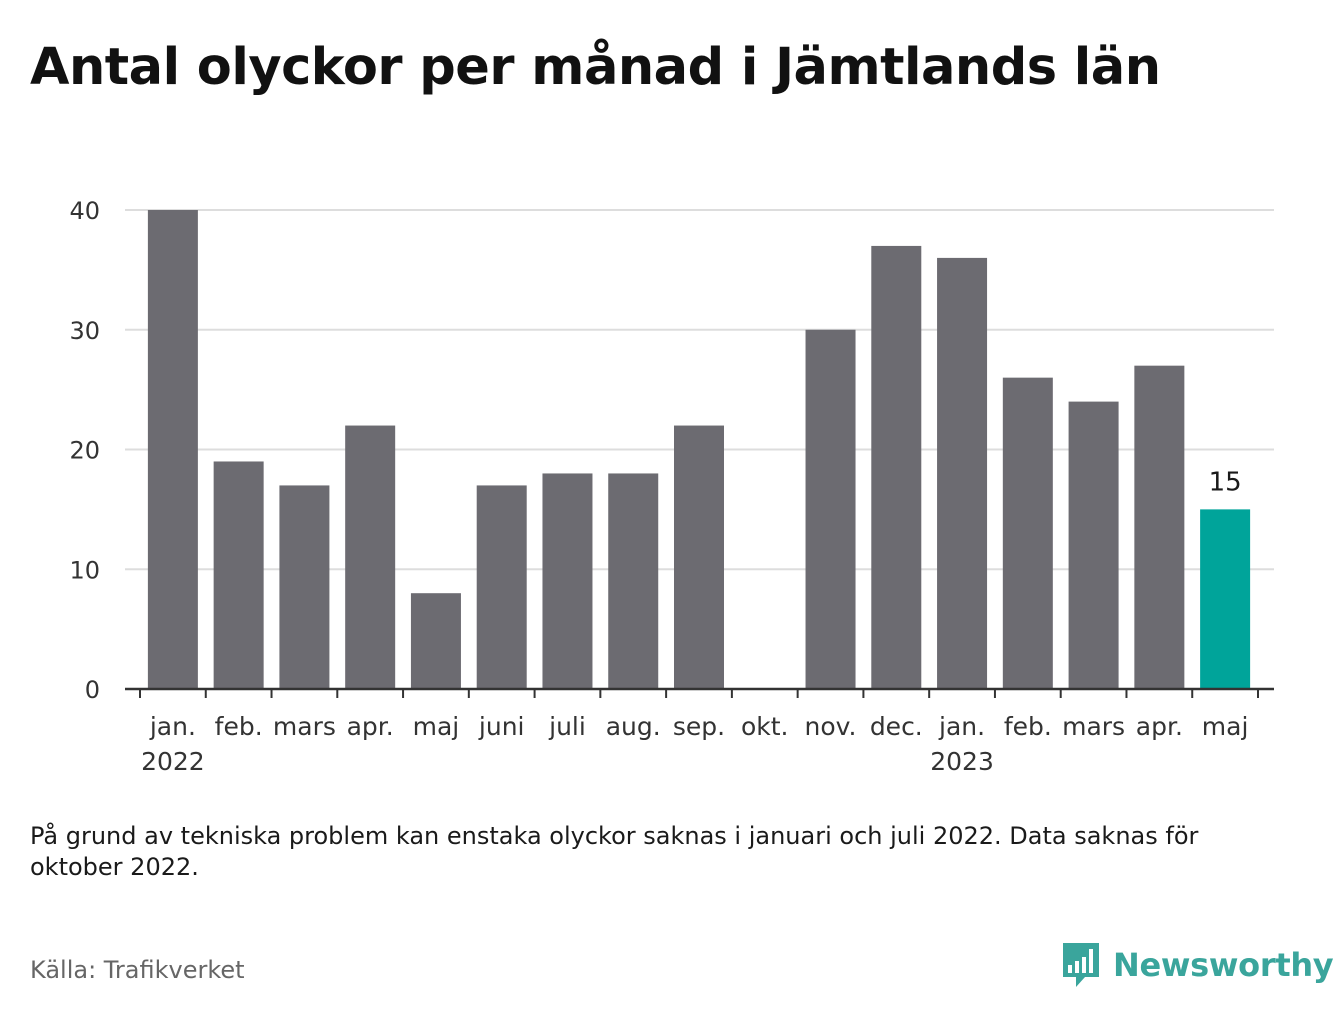  I want to click on y-tick-label: 30, so click(84, 331).